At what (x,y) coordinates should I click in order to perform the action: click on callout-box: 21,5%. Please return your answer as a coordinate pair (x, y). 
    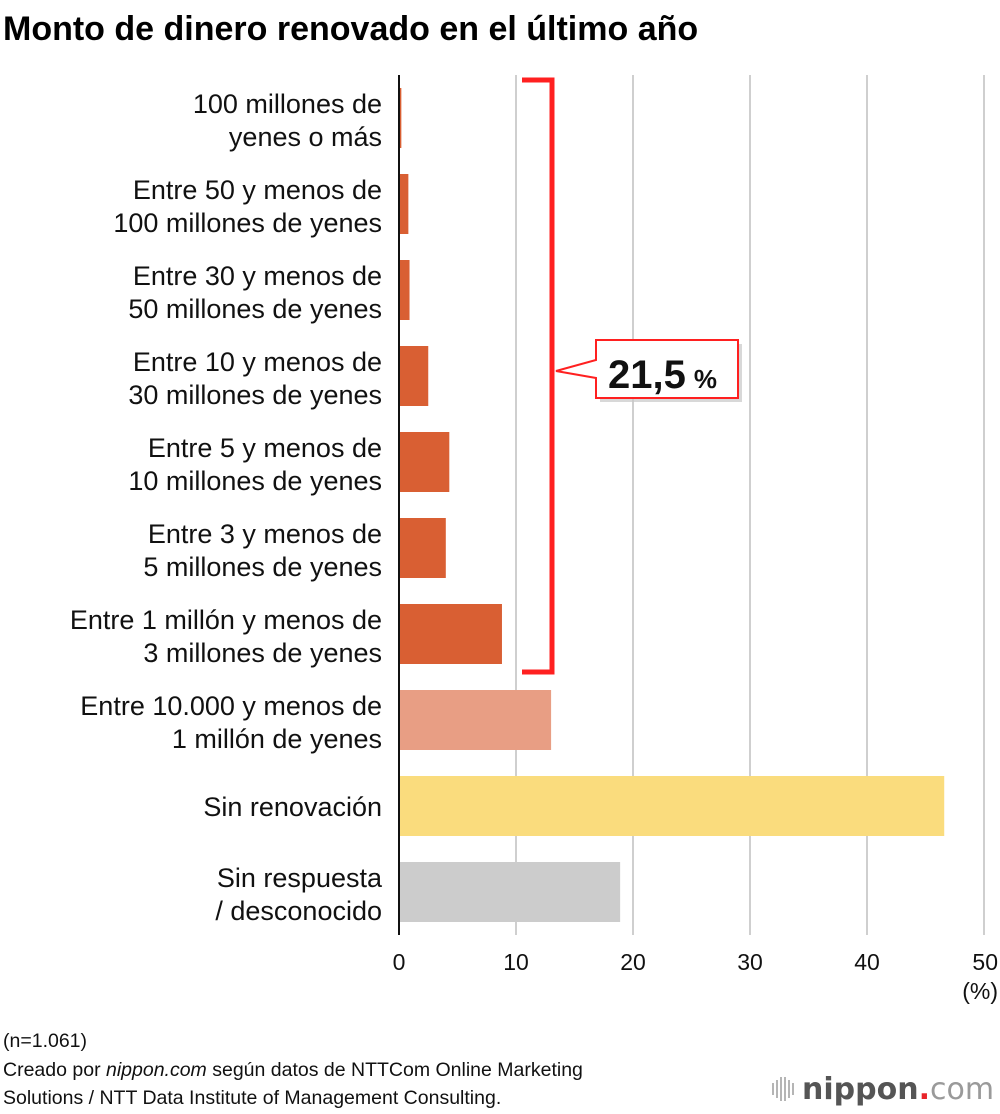
    Looking at the image, I should click on (648, 370).